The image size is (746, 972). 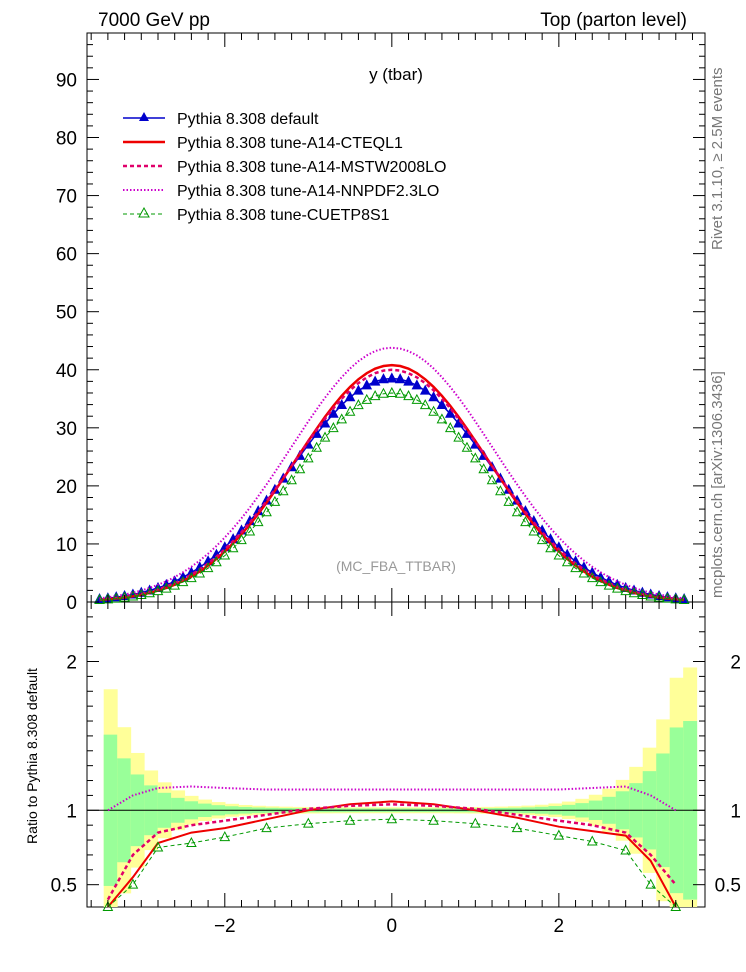 I want to click on rivet-version-label: Rivet 3.1.10, ≥ 2.5M events, so click(x=717, y=159).